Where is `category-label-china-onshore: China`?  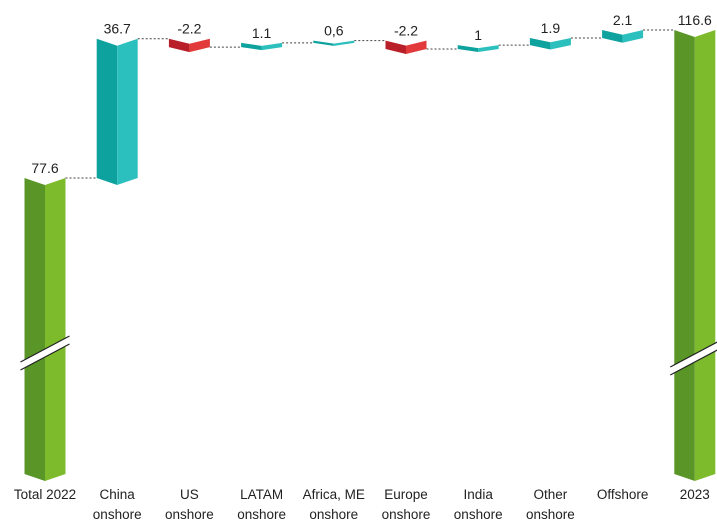
category-label-china-onshore: China is located at coordinates (118, 494).